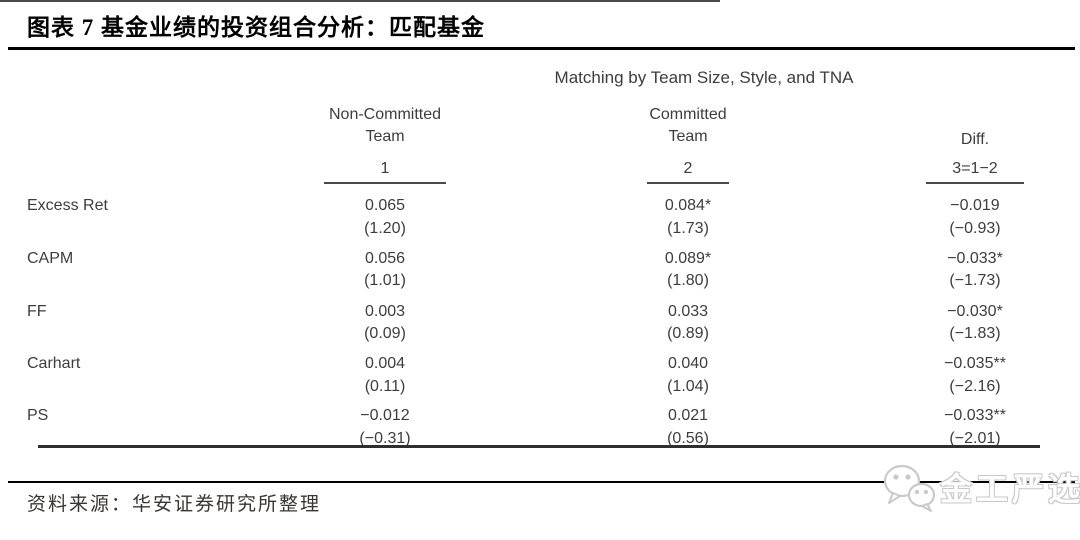  Describe the element at coordinates (385, 333) in the screenshot. I see `cell-tstat: (0.09)` at that location.